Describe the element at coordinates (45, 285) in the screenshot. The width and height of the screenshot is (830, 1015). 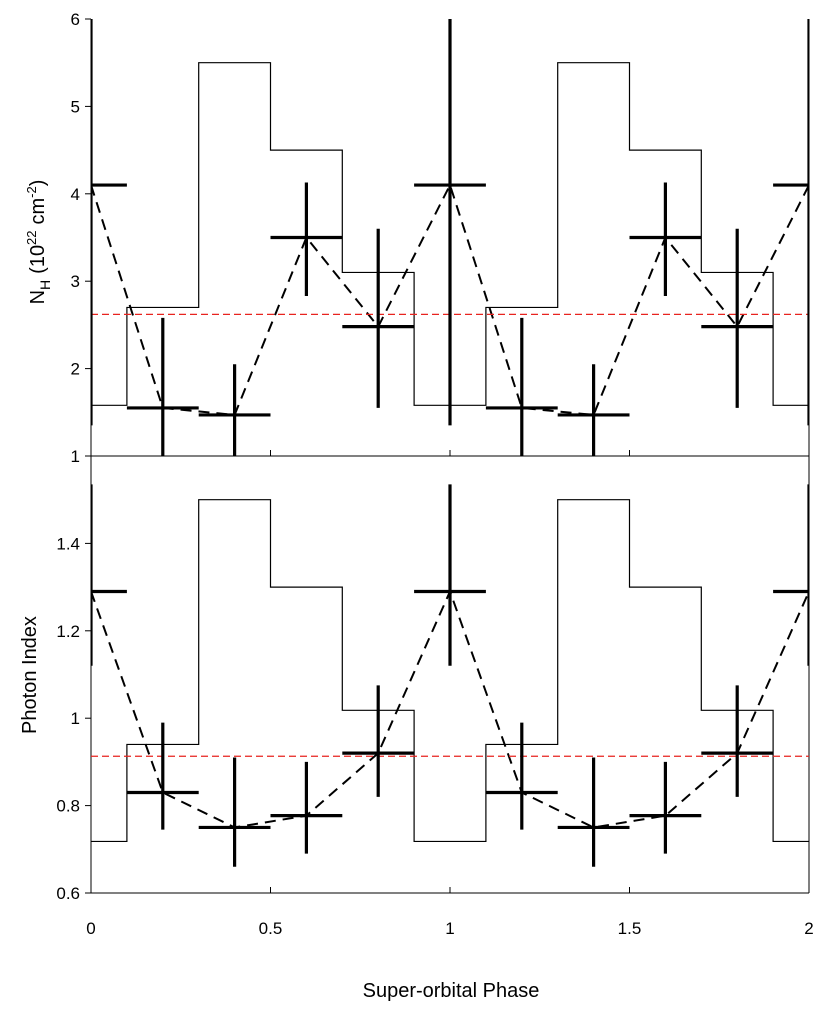
I see `top-ylabel-sub: H` at that location.